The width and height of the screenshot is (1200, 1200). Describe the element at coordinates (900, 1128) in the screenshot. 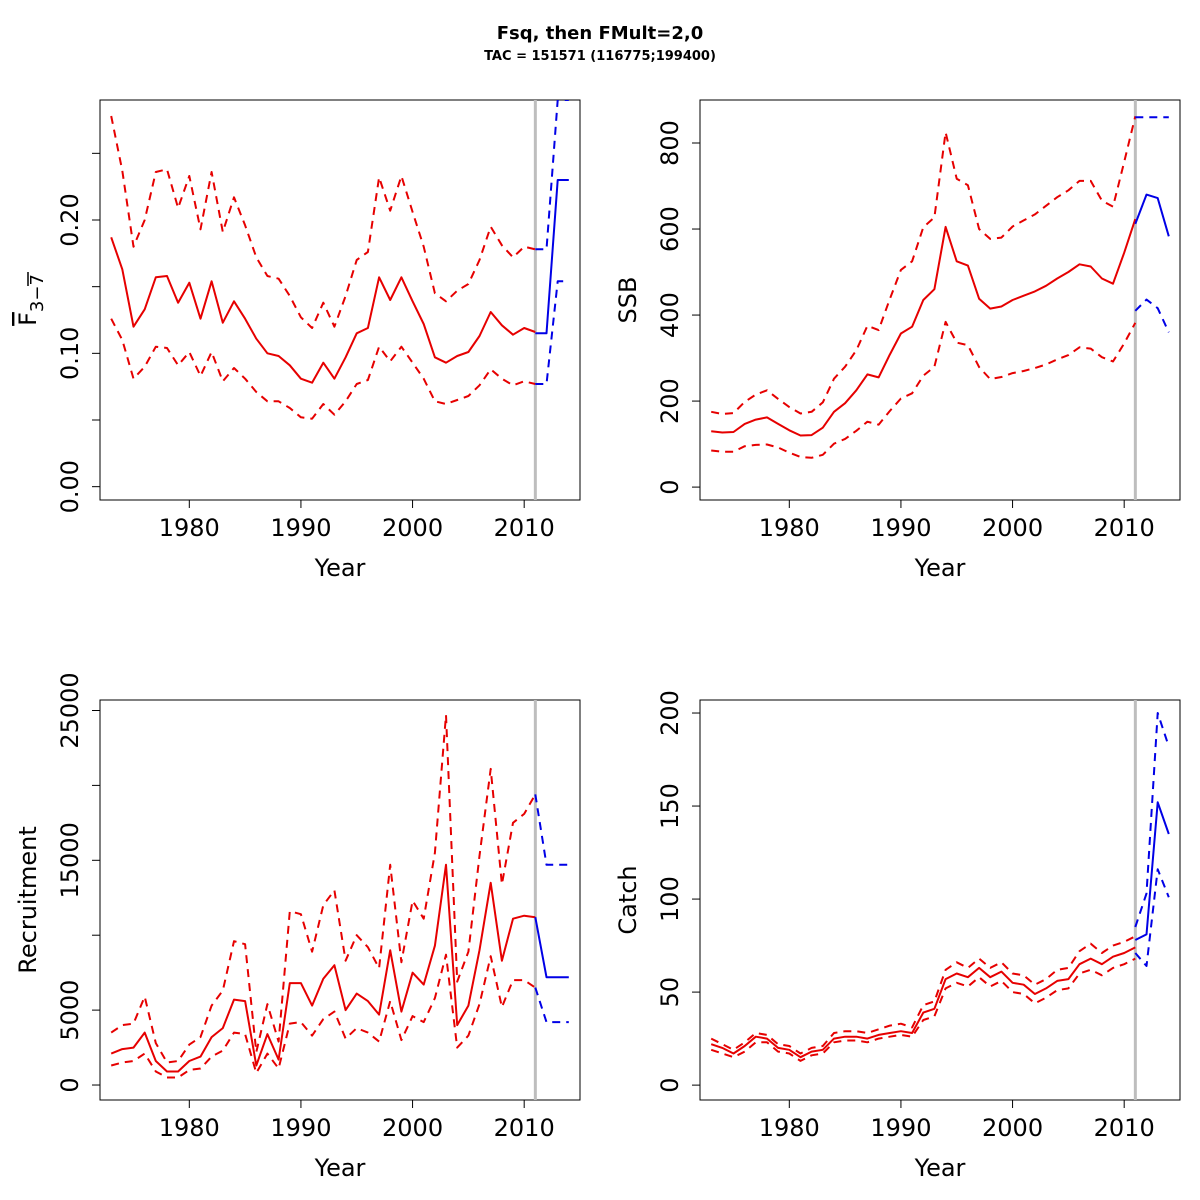

I see `catch-x-tick-label: 1990` at that location.